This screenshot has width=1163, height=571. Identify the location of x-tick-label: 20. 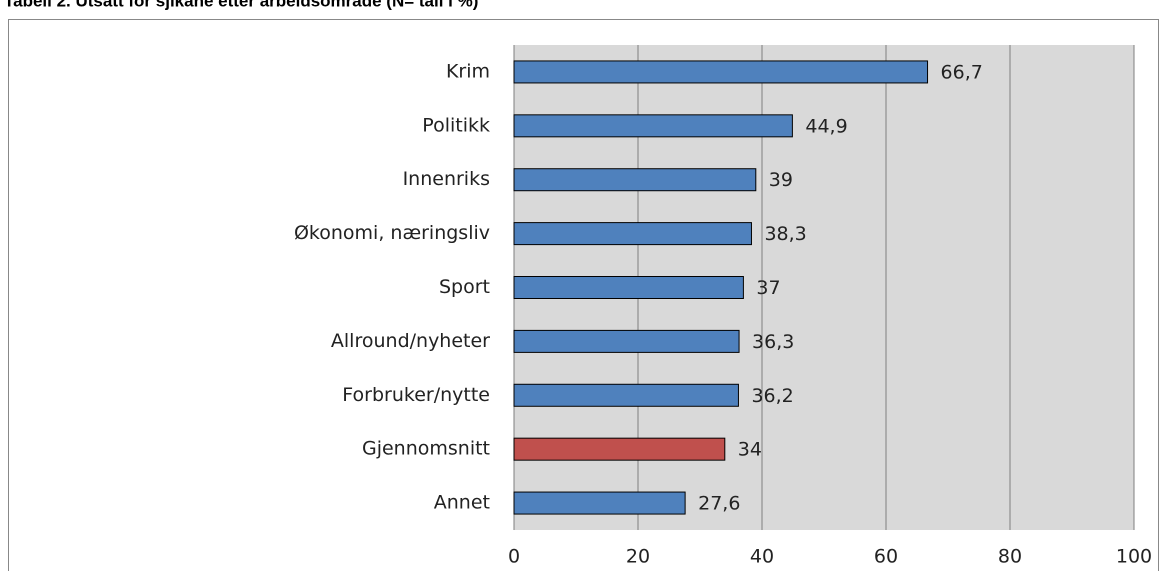
(638, 557).